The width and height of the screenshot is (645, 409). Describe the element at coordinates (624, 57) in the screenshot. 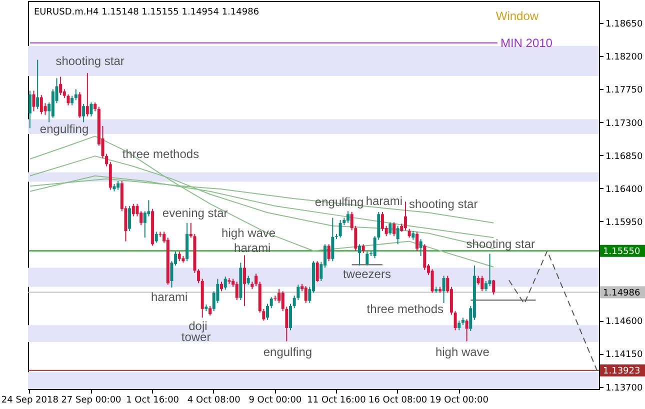

I see `y-tick-label: 1.18200` at that location.